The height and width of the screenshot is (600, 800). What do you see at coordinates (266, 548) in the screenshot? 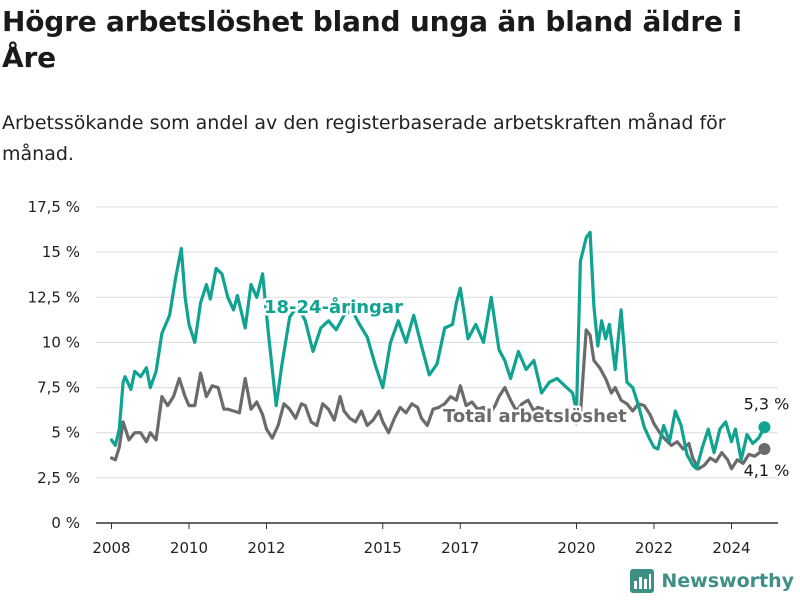
I see `x-tick-label: 2012` at bounding box center [266, 548].